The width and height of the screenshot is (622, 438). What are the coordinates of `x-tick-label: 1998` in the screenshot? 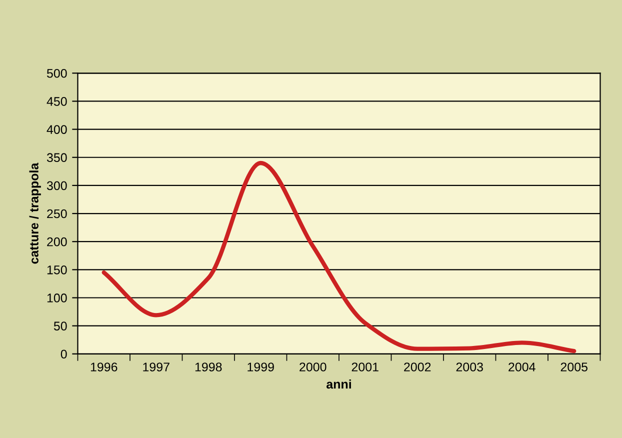 It's located at (208, 367).